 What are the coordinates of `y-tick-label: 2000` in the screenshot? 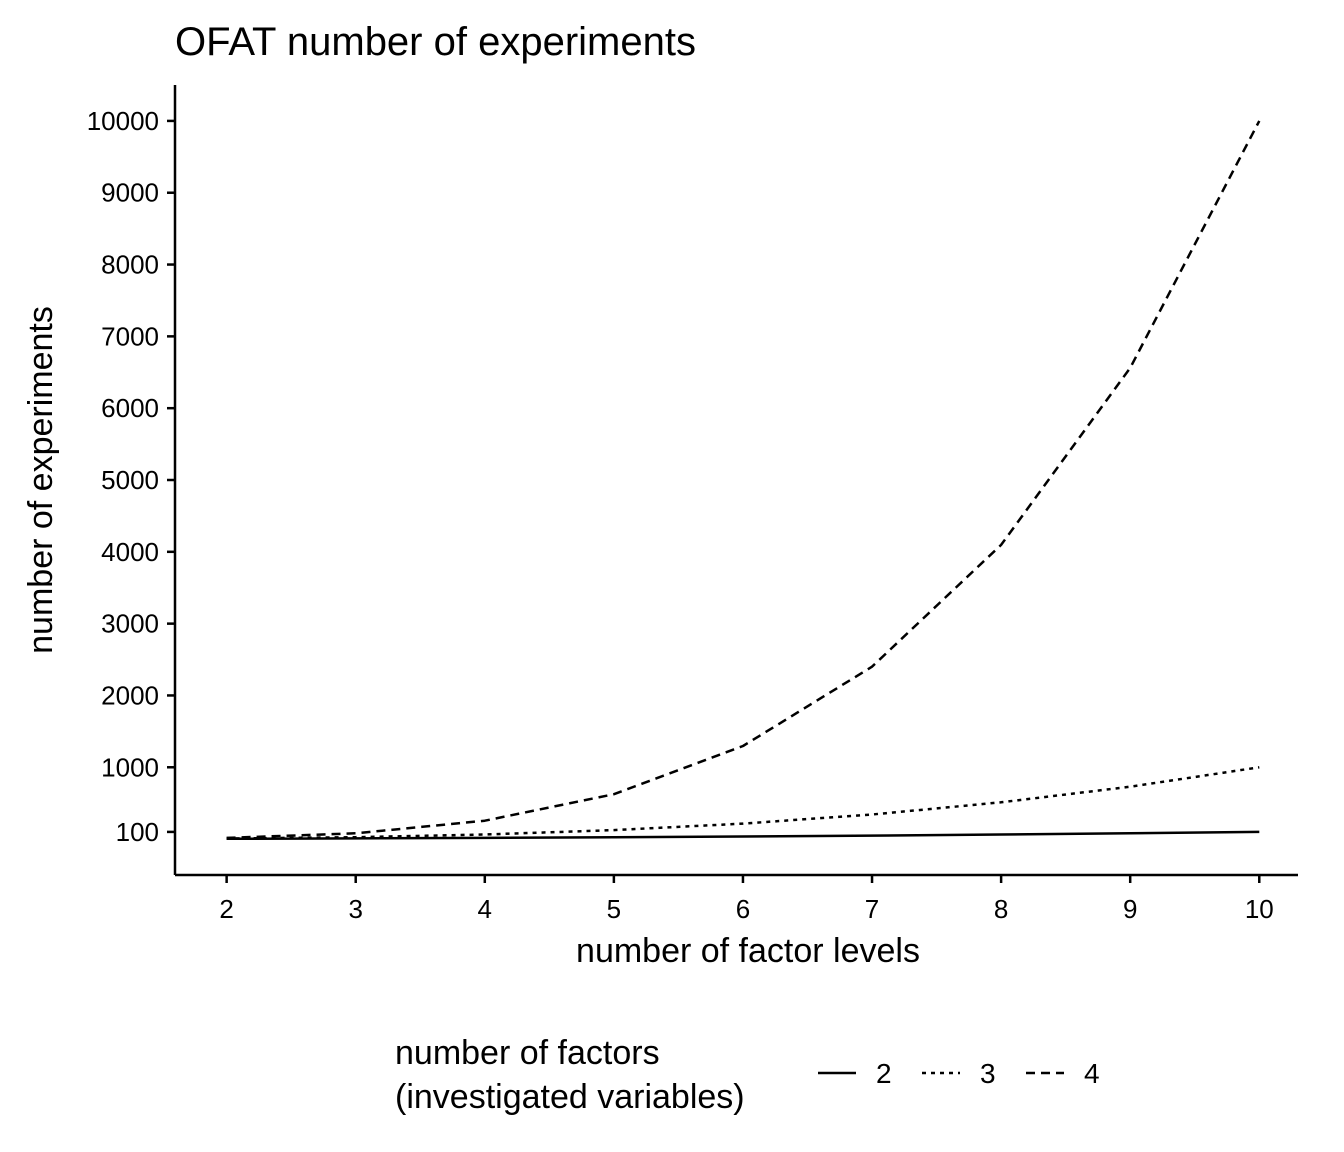 It's located at (130, 695).